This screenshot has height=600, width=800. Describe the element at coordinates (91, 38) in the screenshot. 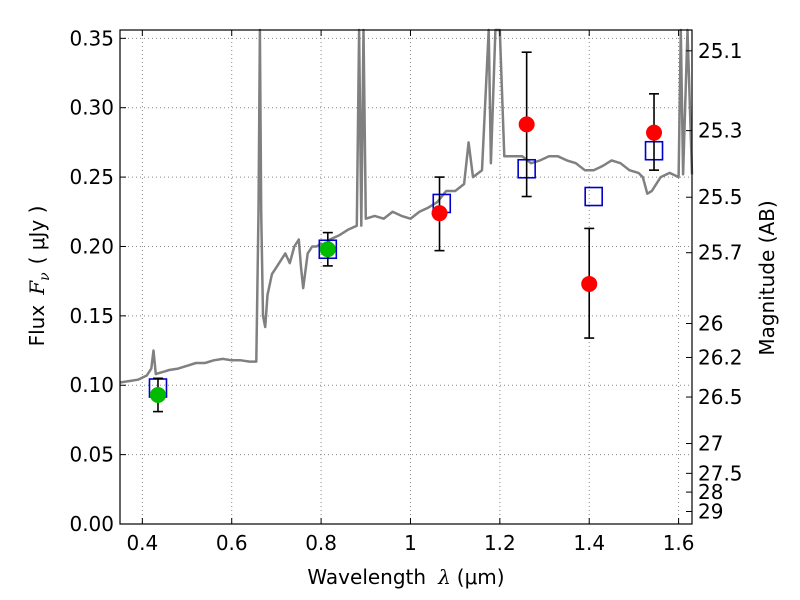

I see `y-tick-label: 0.35` at that location.